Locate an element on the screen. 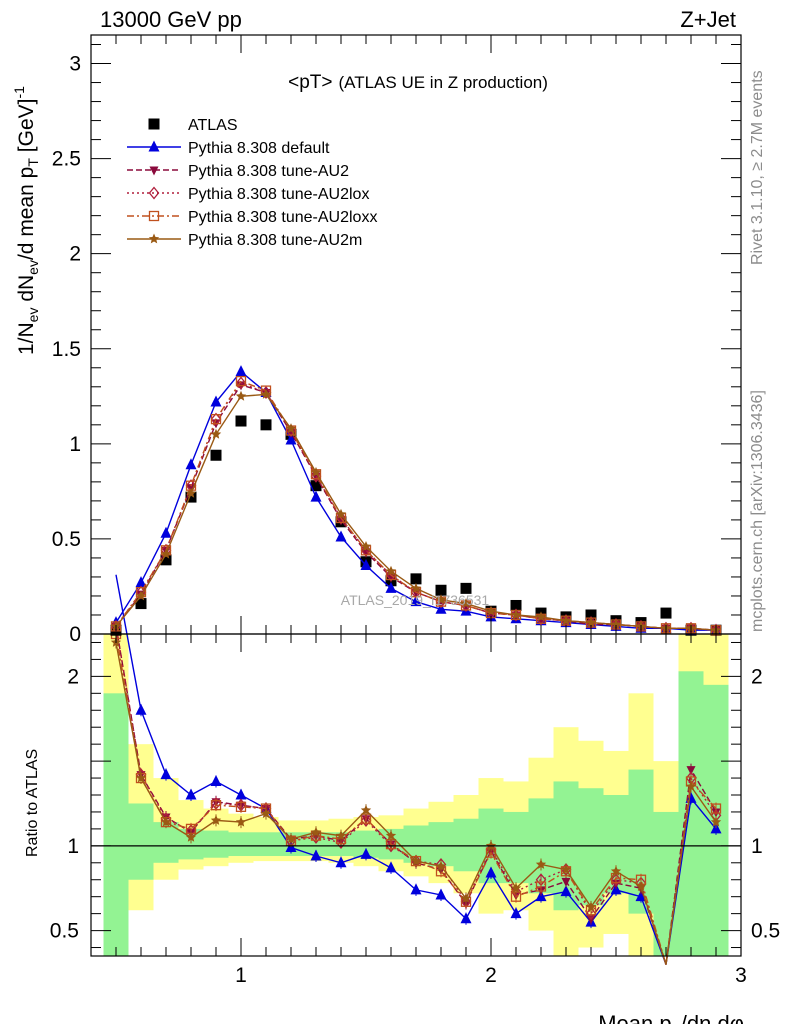 This screenshot has width=786, height=1024. x-tick-label: 2 is located at coordinates (491, 975).